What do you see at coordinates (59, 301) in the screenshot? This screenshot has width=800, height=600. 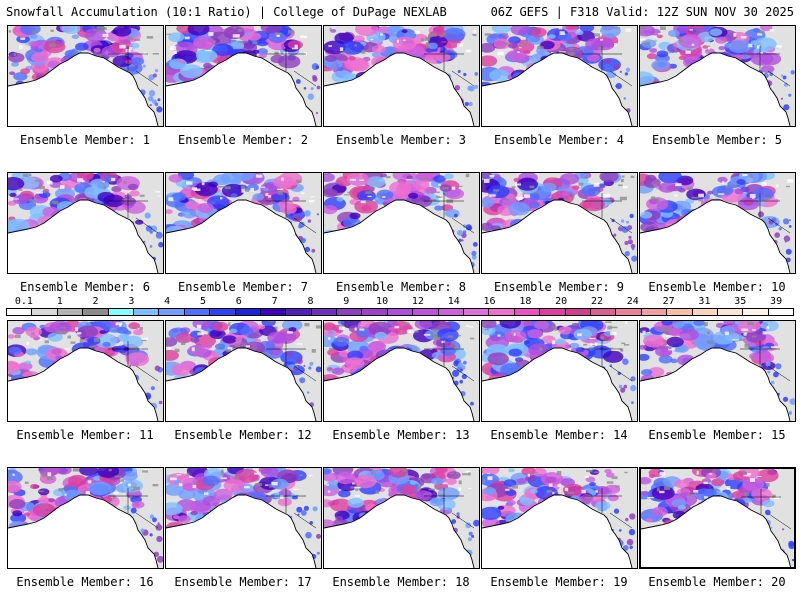 I see `colorbar-tick-label: 1` at bounding box center [59, 301].